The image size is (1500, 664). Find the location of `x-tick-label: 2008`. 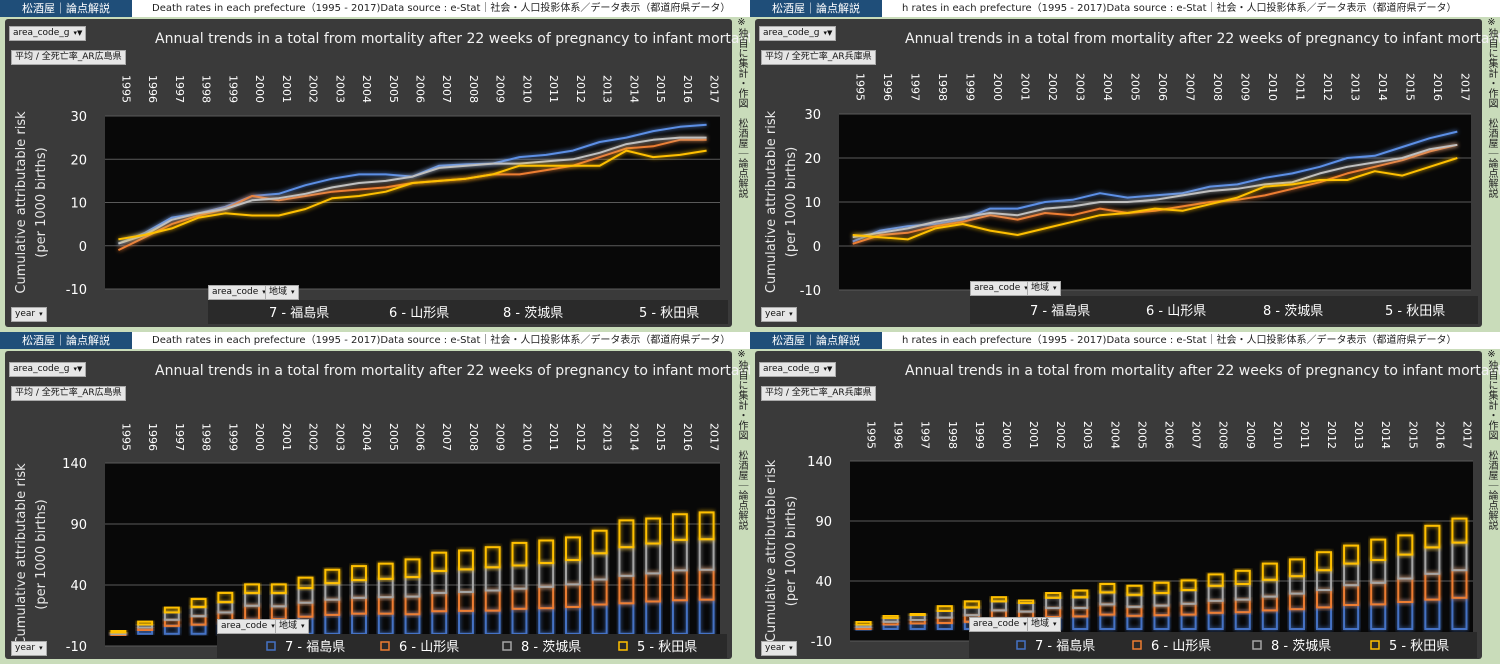

x-tick-label: 2008 is located at coordinates (1217, 87).